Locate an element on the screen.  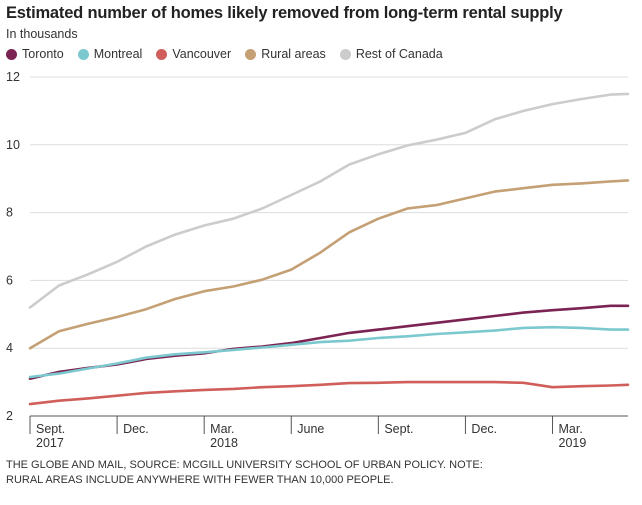
legend-item-rest-of-canada: Rest of Canada is located at coordinates (391, 54).